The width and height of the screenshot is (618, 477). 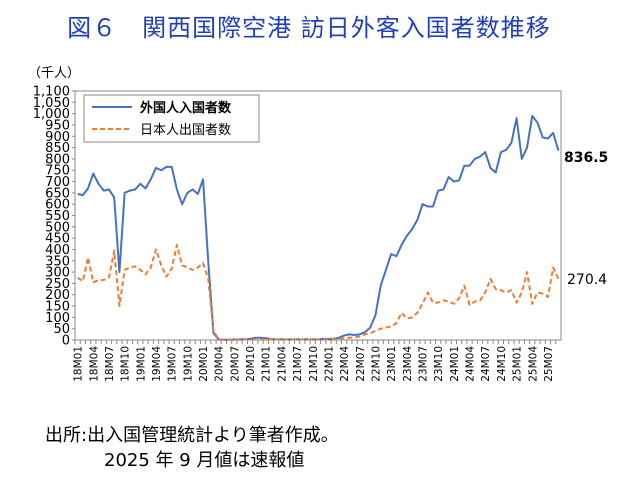 What do you see at coordinates (54, 73) in the screenshot?
I see `y-unit-label: （千人）` at bounding box center [54, 73].